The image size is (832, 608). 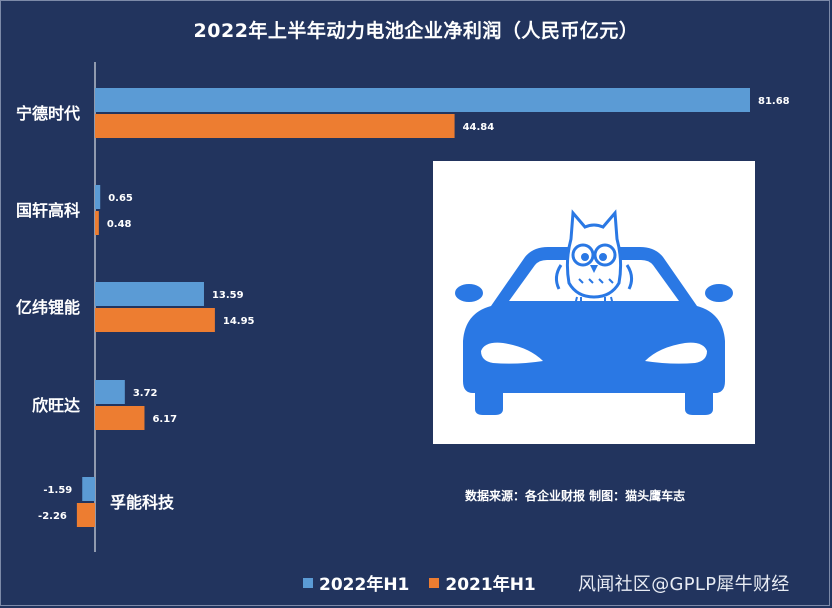 What do you see at coordinates (142, 502) in the screenshot?
I see `category-label: 孚能科技` at bounding box center [142, 502].